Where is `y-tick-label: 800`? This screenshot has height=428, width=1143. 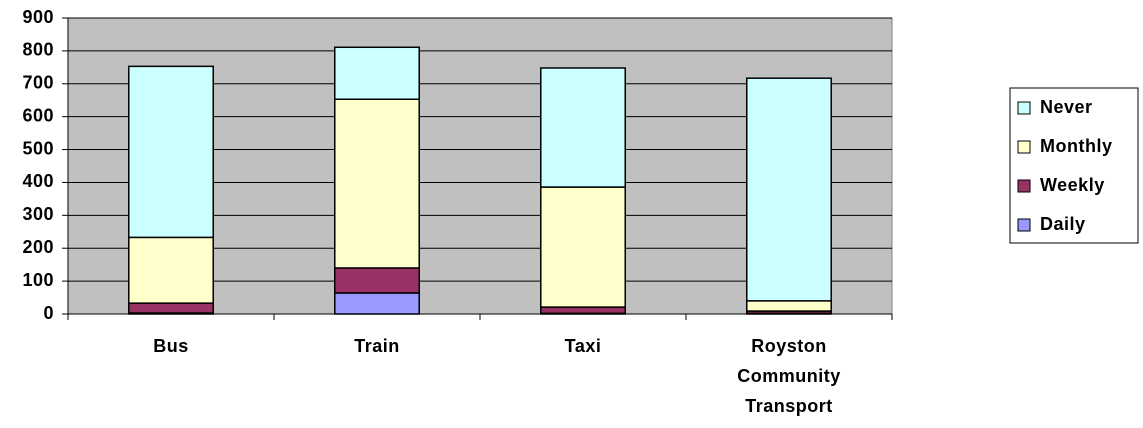 y-tick-label: 800 is located at coordinates (38, 50).